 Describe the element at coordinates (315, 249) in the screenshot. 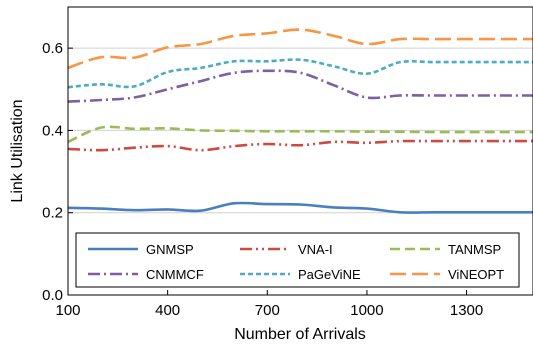

I see `legend-label-1: VNA-I` at that location.